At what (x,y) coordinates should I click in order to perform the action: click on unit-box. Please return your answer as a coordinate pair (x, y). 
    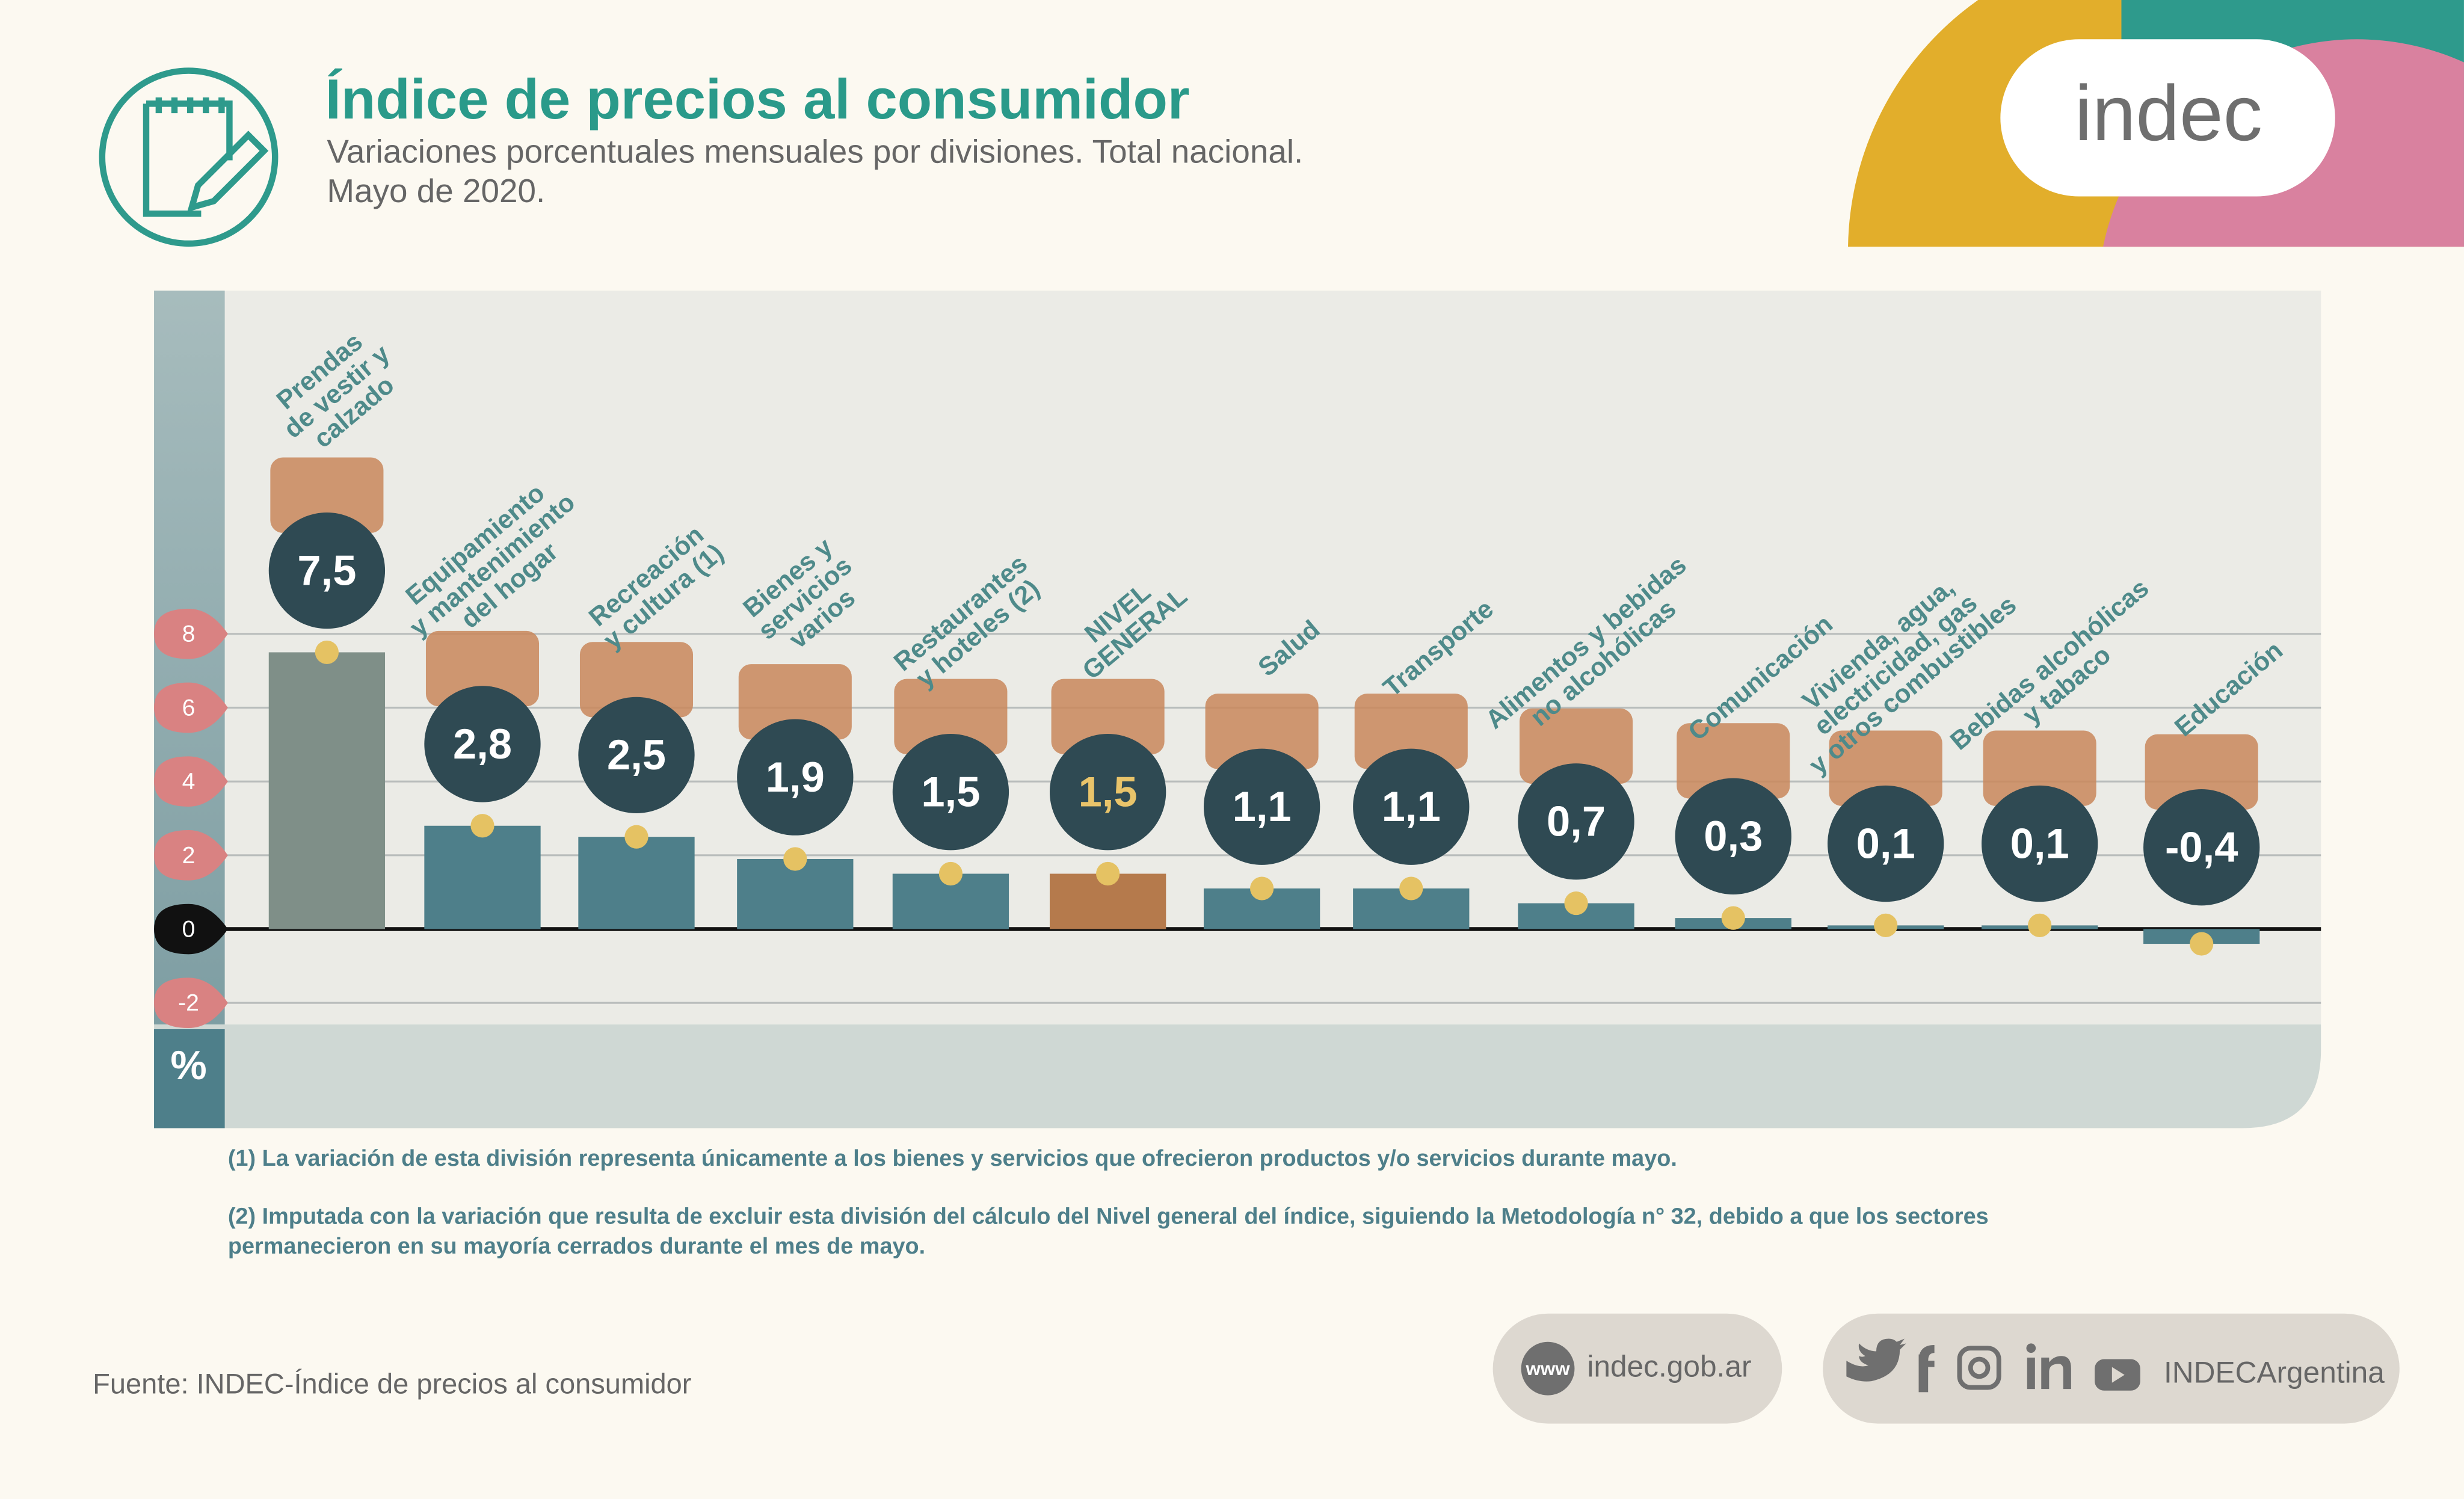
    Looking at the image, I should click on (189, 1079).